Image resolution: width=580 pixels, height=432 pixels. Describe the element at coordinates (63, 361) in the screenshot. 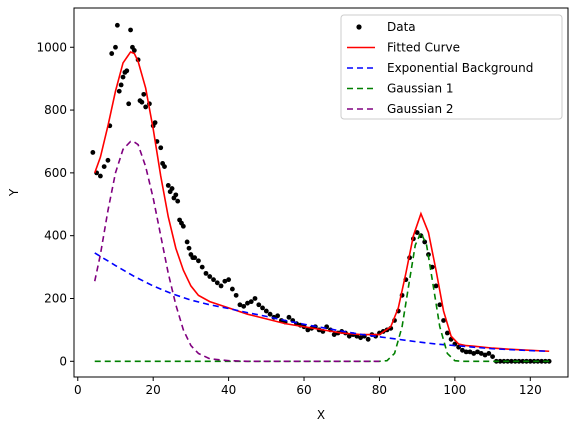

I see `y-tick-label: 0` at that location.